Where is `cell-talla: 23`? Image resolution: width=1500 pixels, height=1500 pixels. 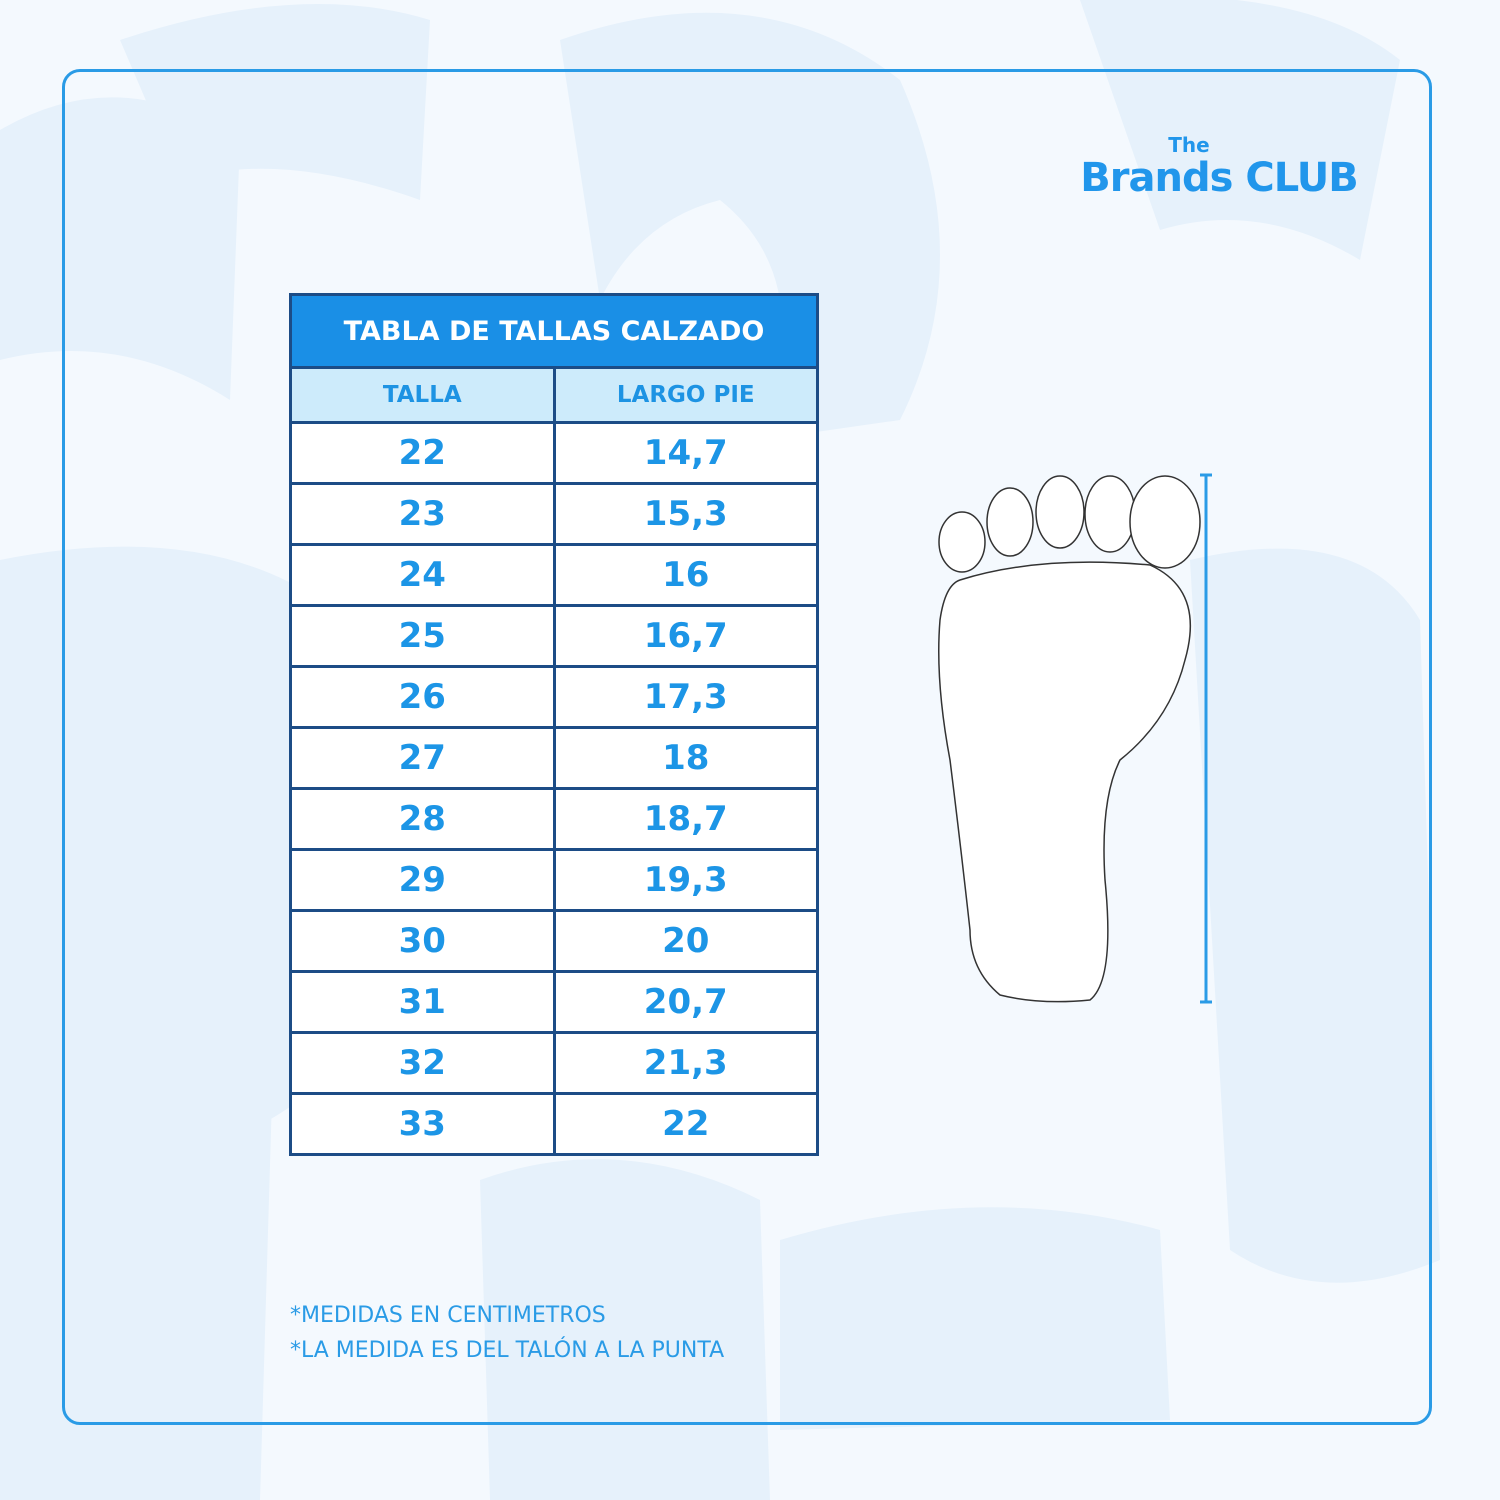 cell-talla: 23 is located at coordinates (422, 514).